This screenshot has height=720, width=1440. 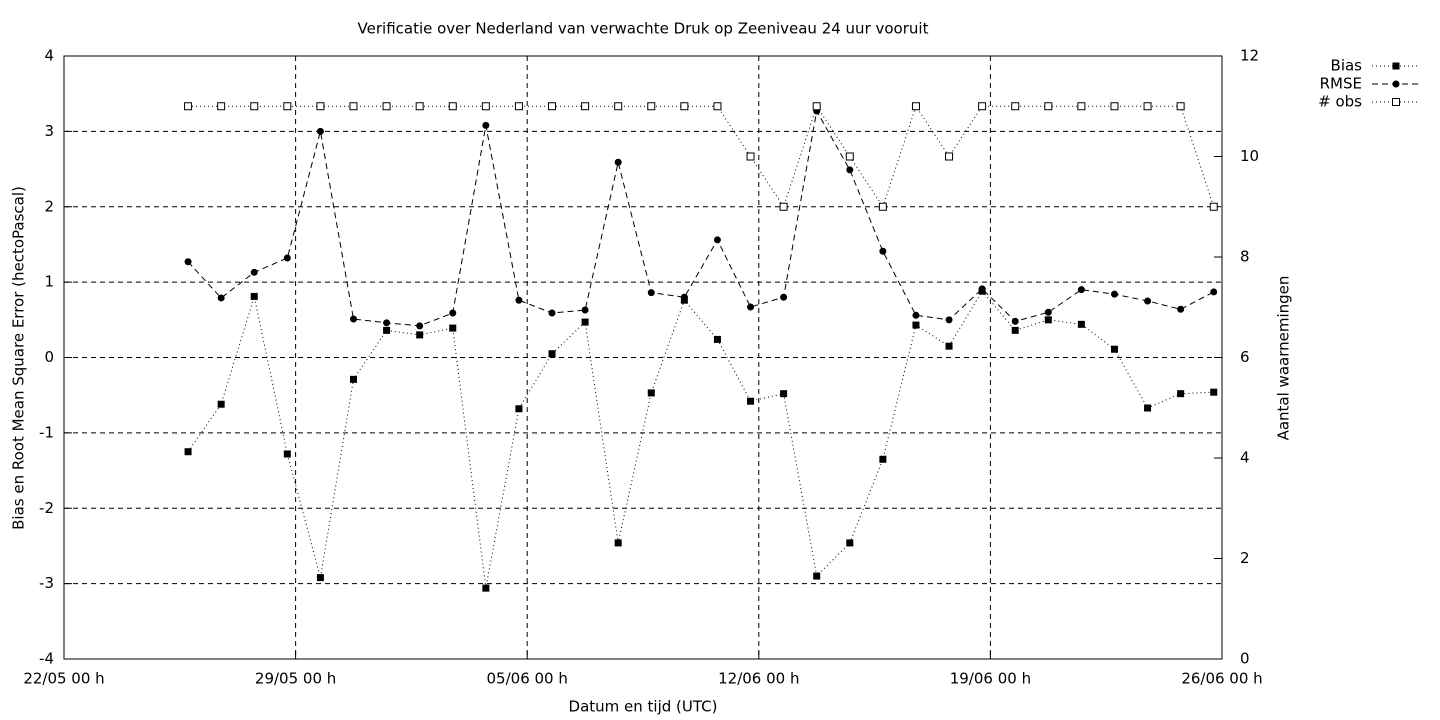 I want to click on y2-tick-label: 12, so click(x=1249, y=56).